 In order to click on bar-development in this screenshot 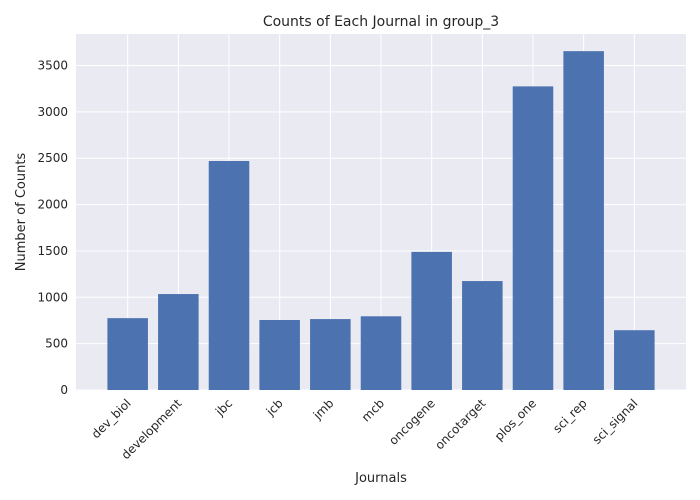, I will do `click(178, 342)`.